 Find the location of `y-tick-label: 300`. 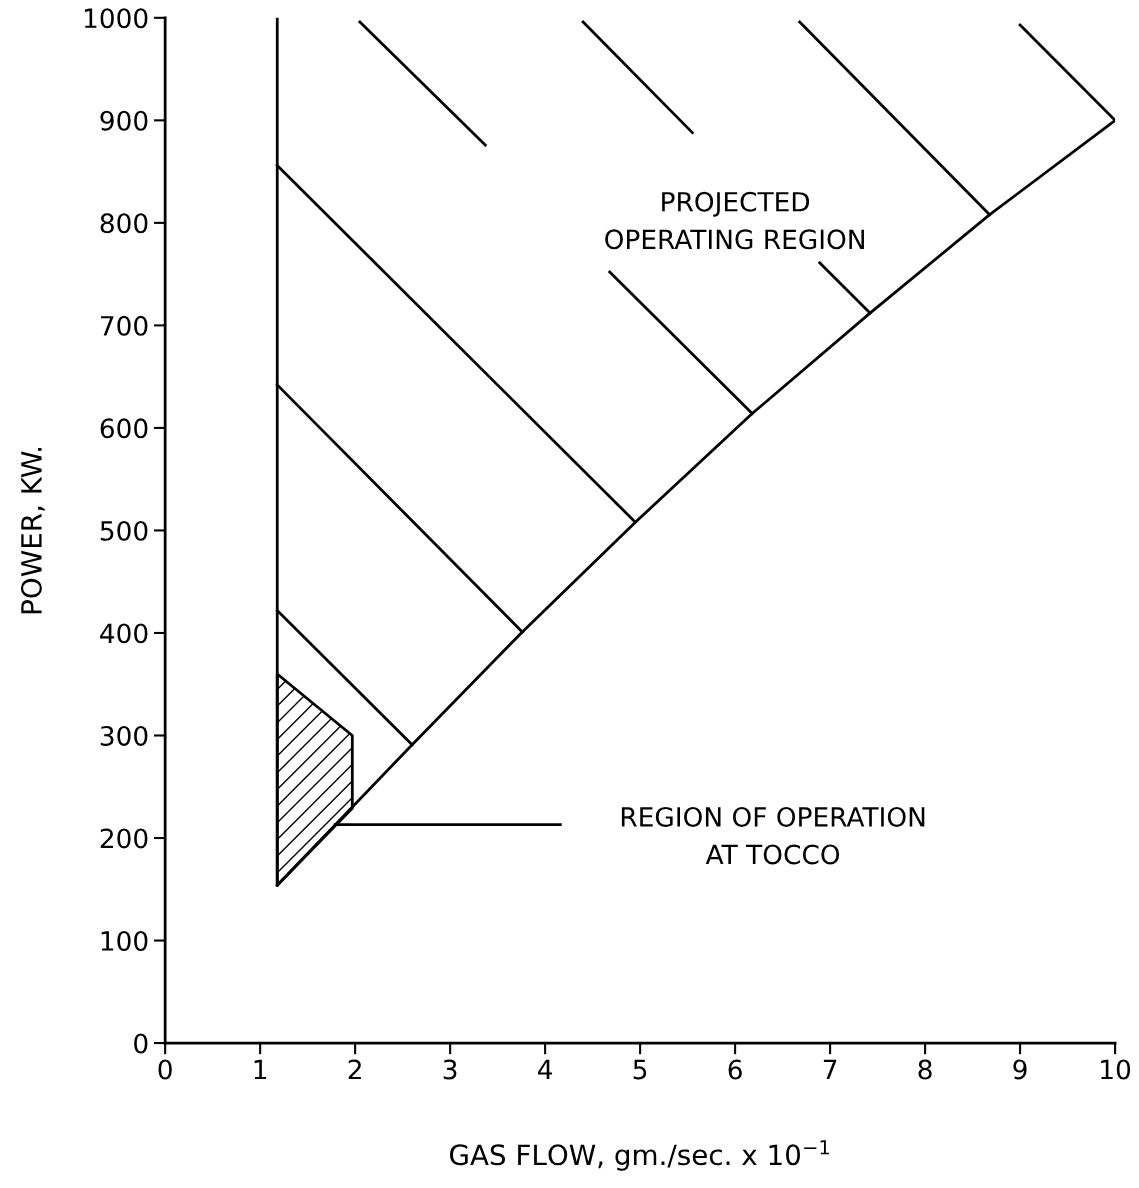

y-tick-label: 300 is located at coordinates (124, 735).